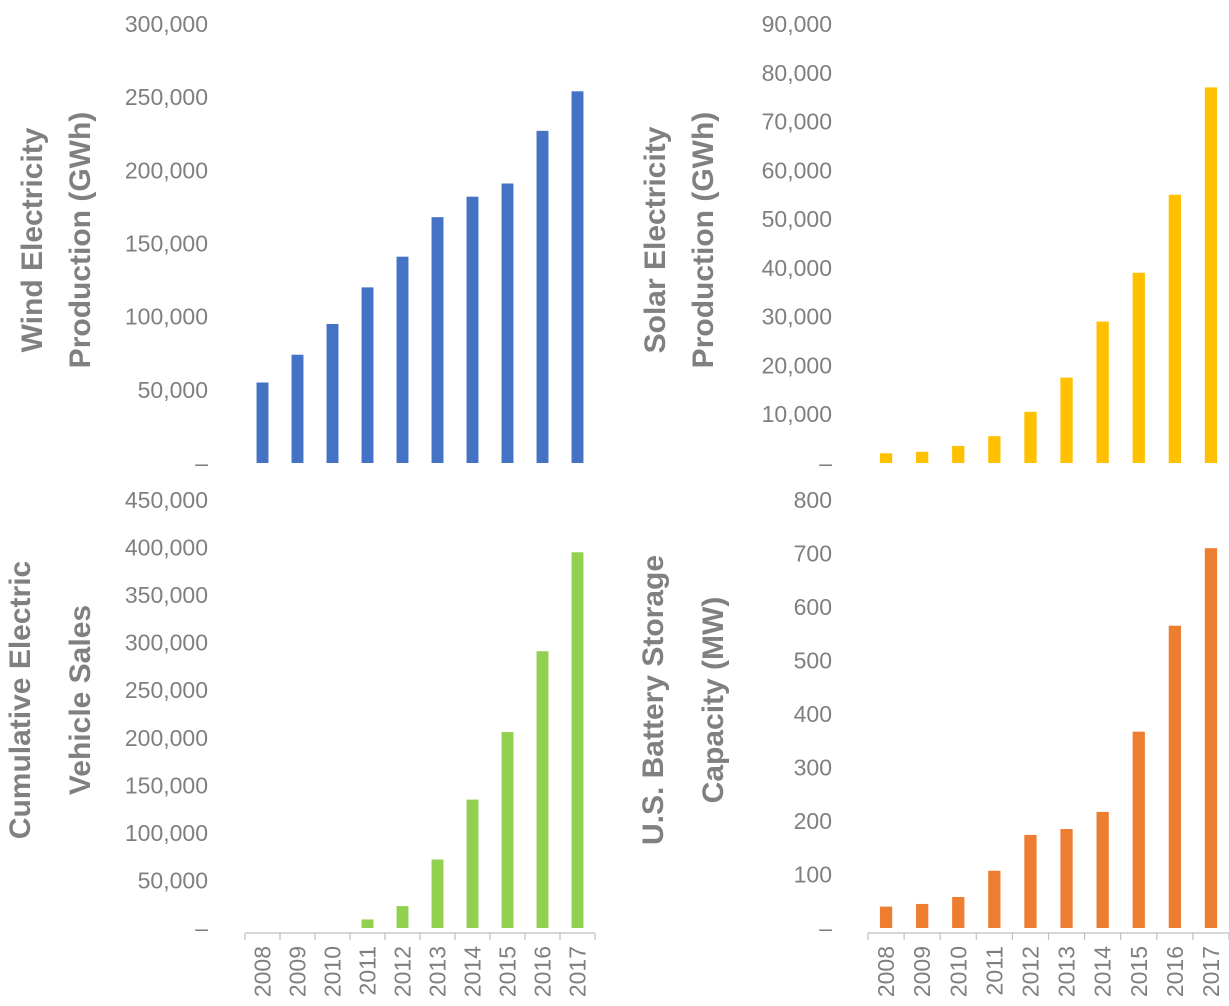  I want to click on y-tick-label: 70,000, so click(797, 122).